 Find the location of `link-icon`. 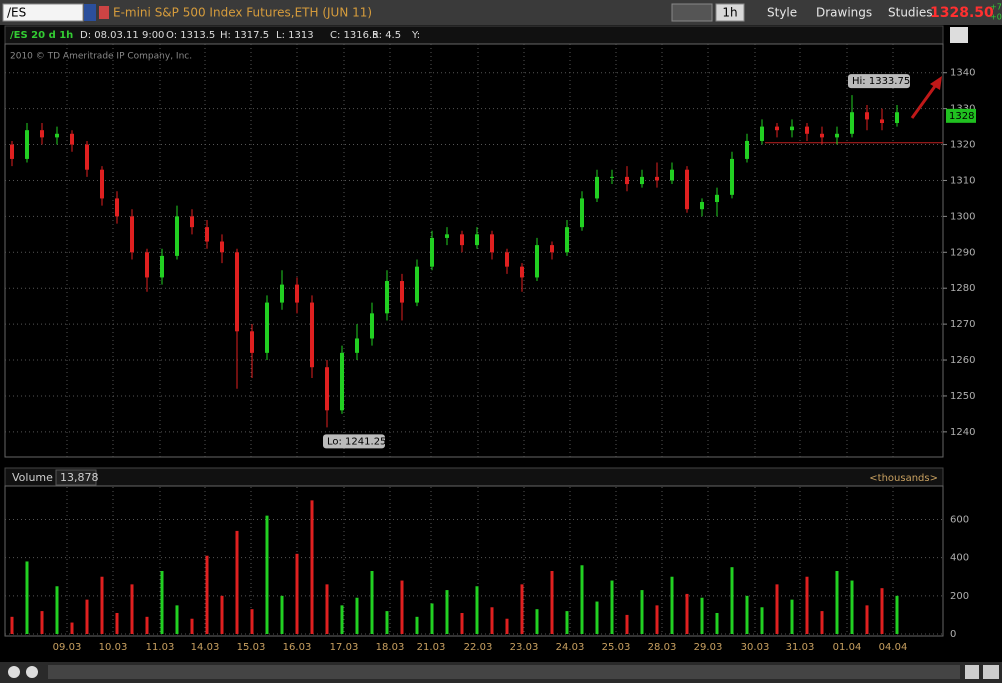

link-icon is located at coordinates (104, 12).